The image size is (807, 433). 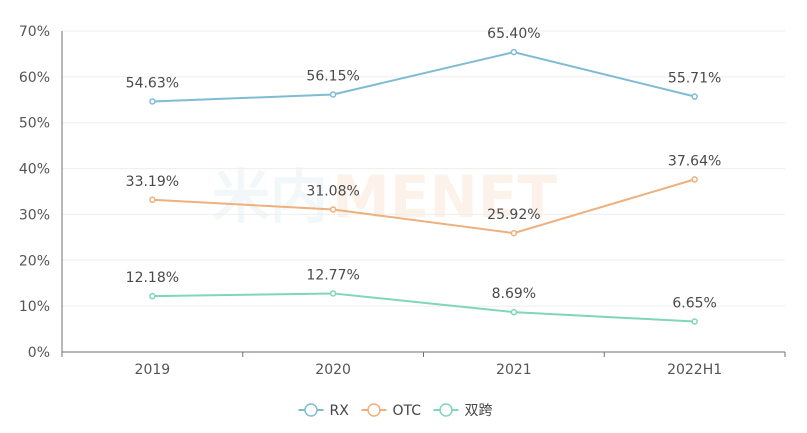 I want to click on legend-item: RX, so click(x=324, y=411).